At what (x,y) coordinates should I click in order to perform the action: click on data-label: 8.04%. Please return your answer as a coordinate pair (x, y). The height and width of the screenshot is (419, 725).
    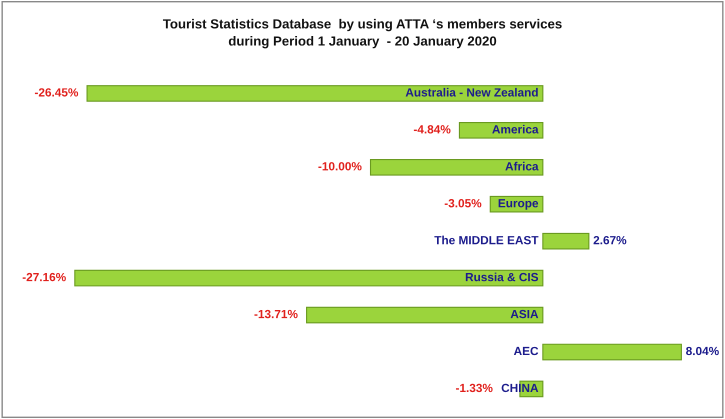
    Looking at the image, I should click on (702, 351).